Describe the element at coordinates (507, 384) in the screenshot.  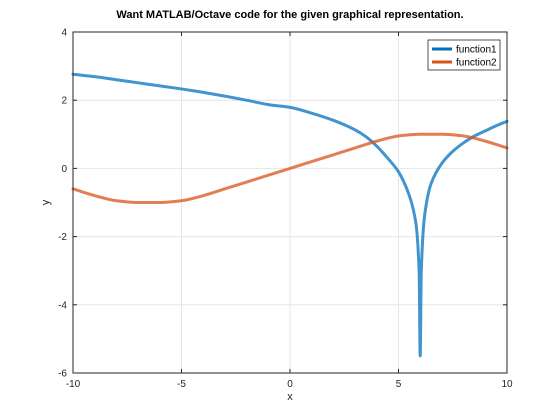
I see `x-tick-label: 10` at that location.